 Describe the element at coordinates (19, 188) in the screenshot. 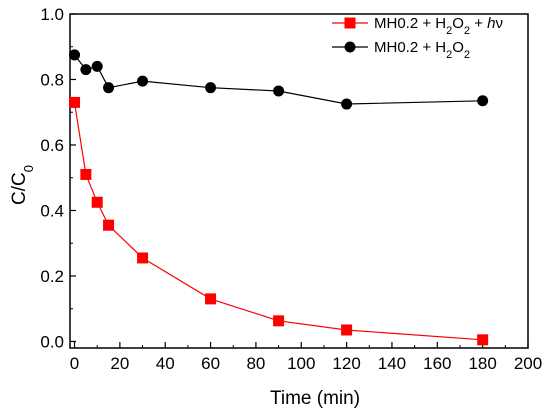

I see `y-axis-title-main: C/C` at that location.